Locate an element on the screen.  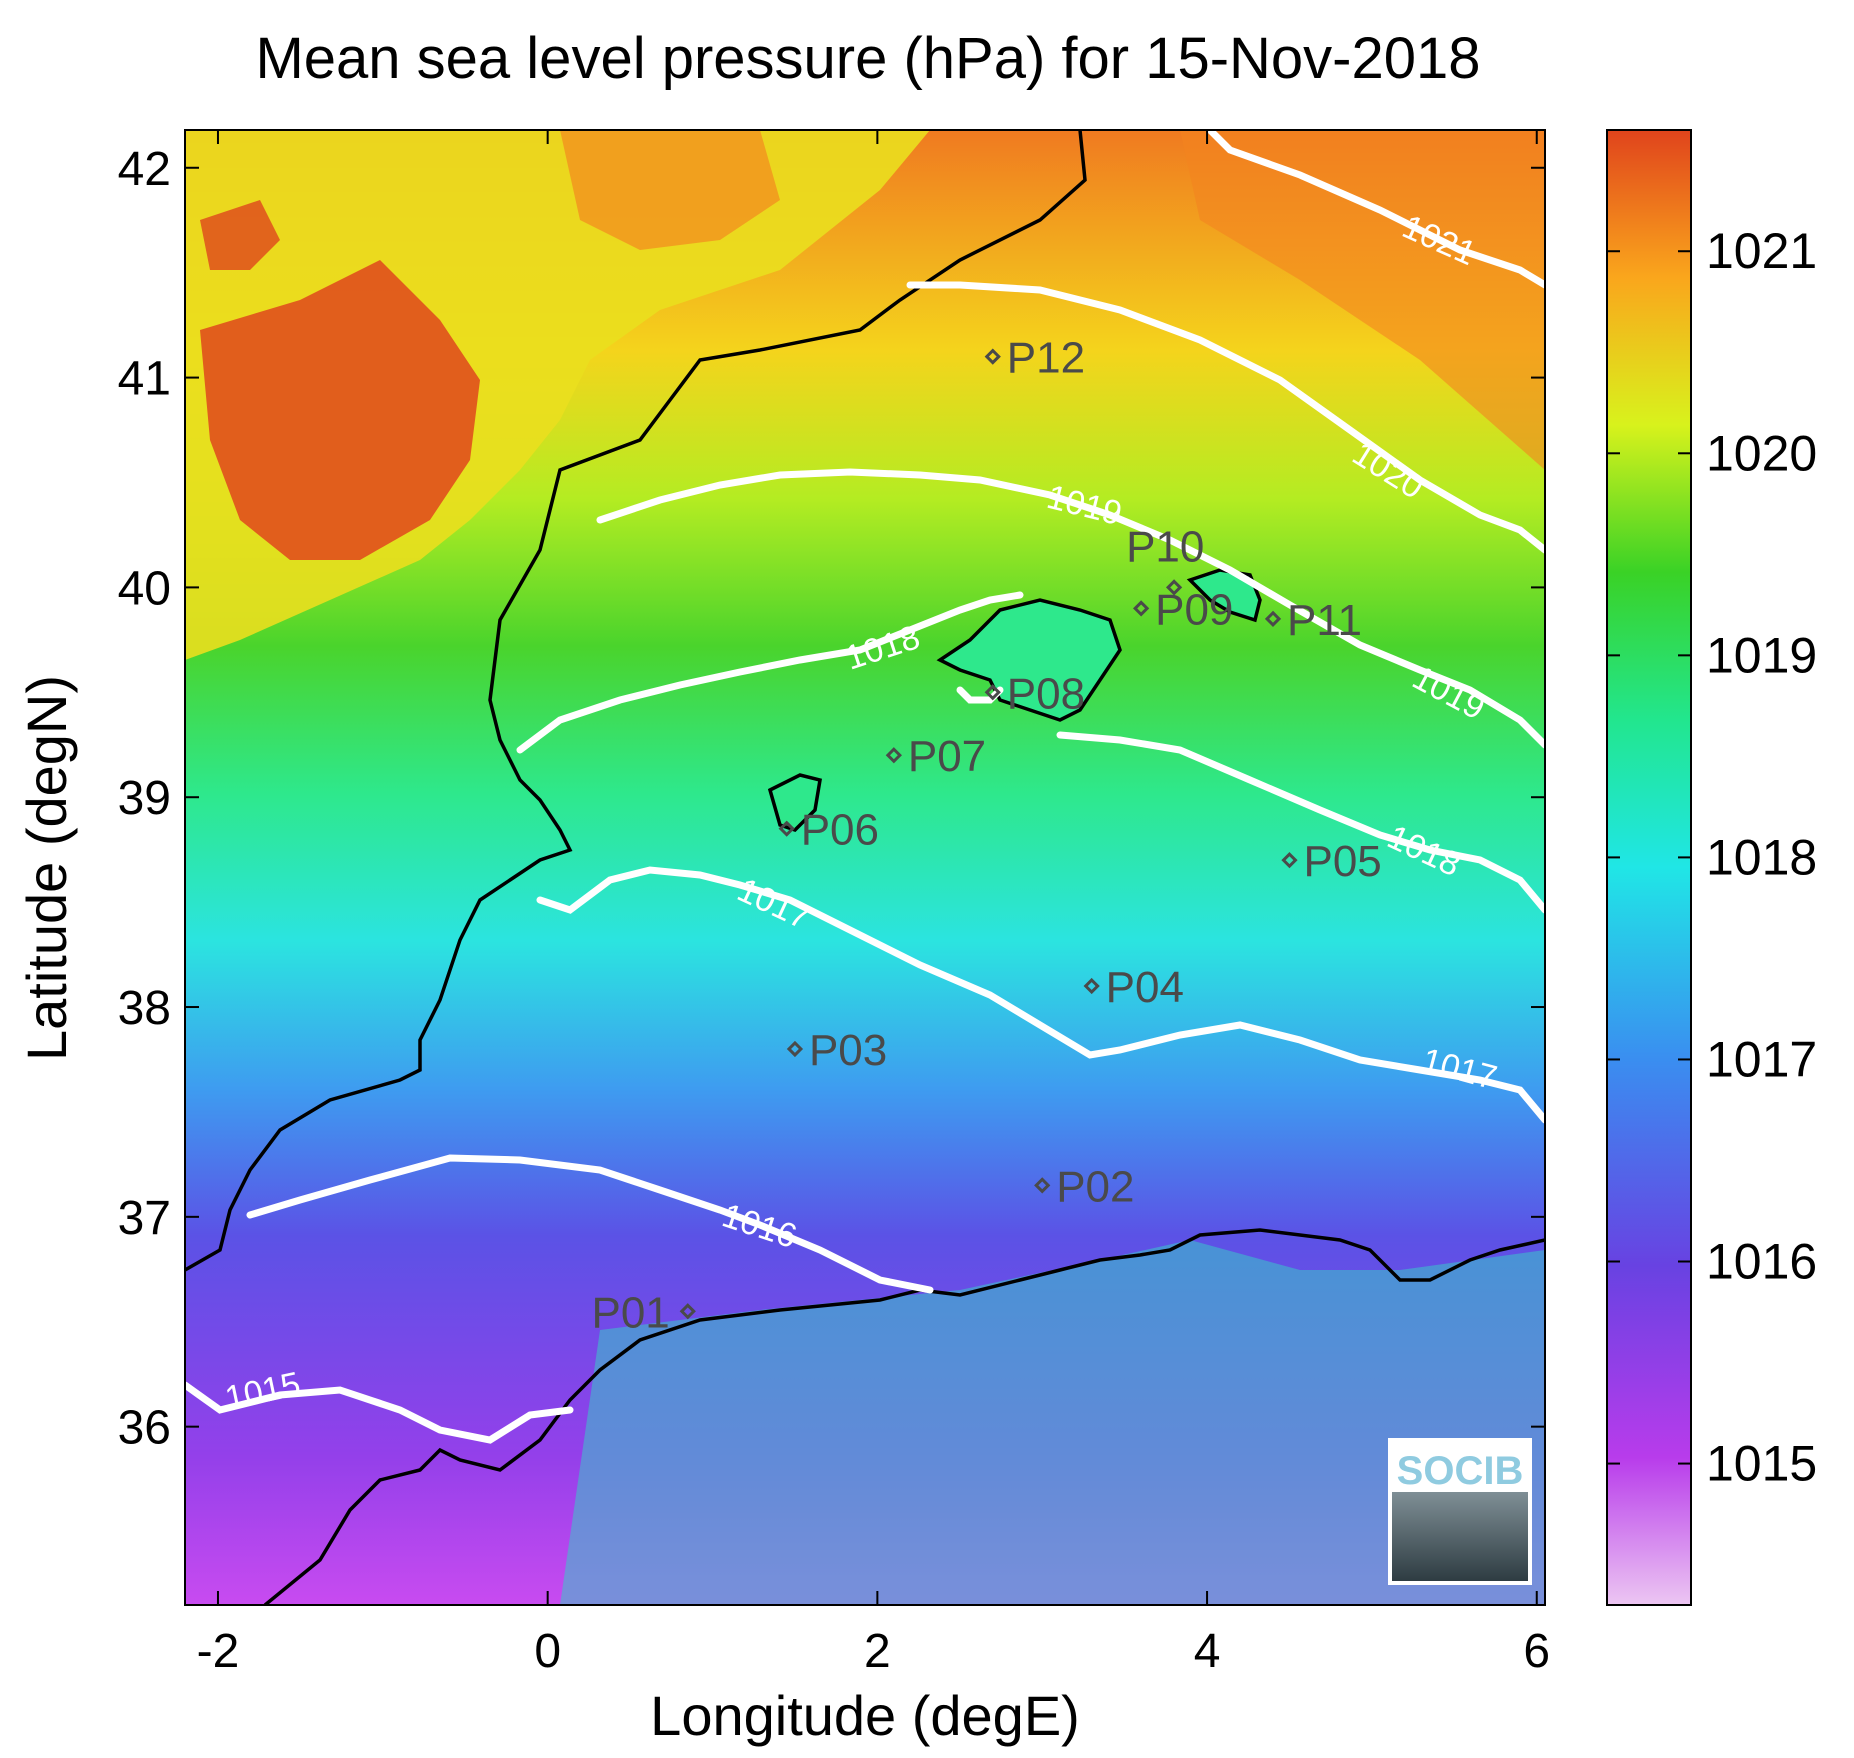
y-tick-label: 39 is located at coordinates (144, 798).